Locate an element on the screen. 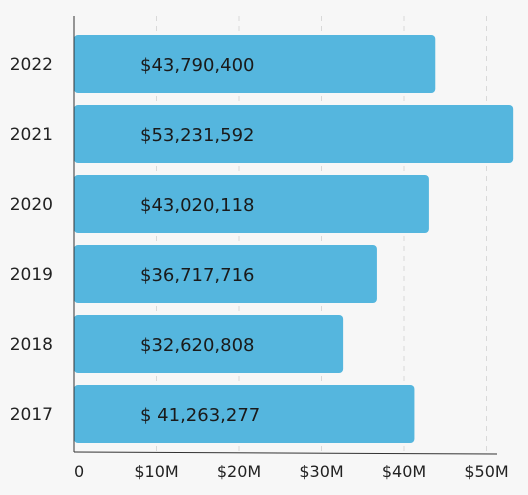 This screenshot has width=528, height=495. x-tick-label-4: $40M is located at coordinates (404, 471).